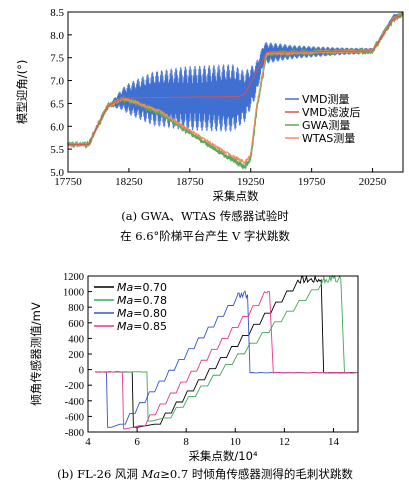 This screenshot has width=409, height=490. Describe the element at coordinates (81, 371) in the screenshot. I see `chart-b-ytick-label: 0` at that location.